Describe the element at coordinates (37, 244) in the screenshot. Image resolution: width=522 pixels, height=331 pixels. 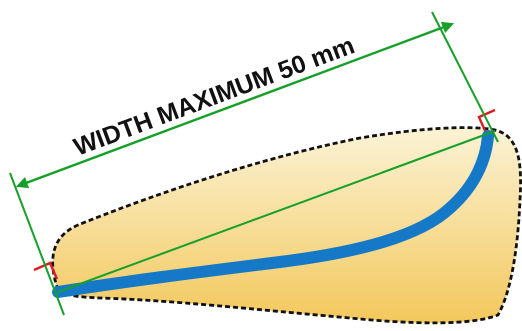
I see `left-extension-line` at that location.